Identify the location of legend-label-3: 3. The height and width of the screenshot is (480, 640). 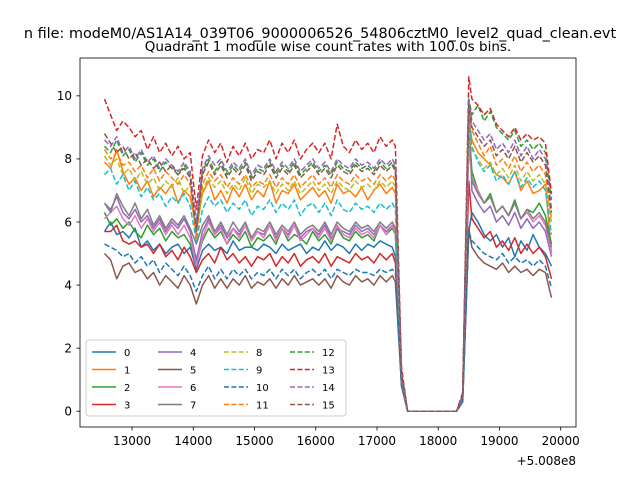
(127, 406).